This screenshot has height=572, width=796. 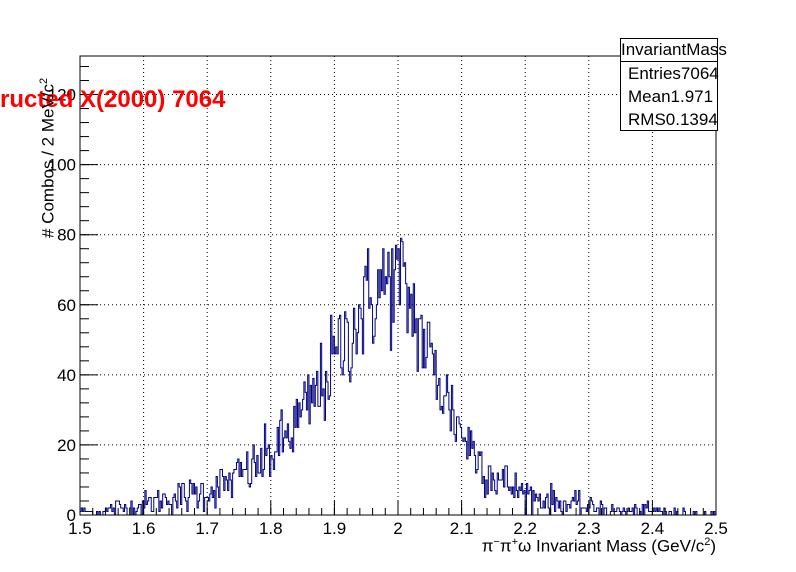 I want to click on x-tick-label: 2.2, so click(x=525, y=528).